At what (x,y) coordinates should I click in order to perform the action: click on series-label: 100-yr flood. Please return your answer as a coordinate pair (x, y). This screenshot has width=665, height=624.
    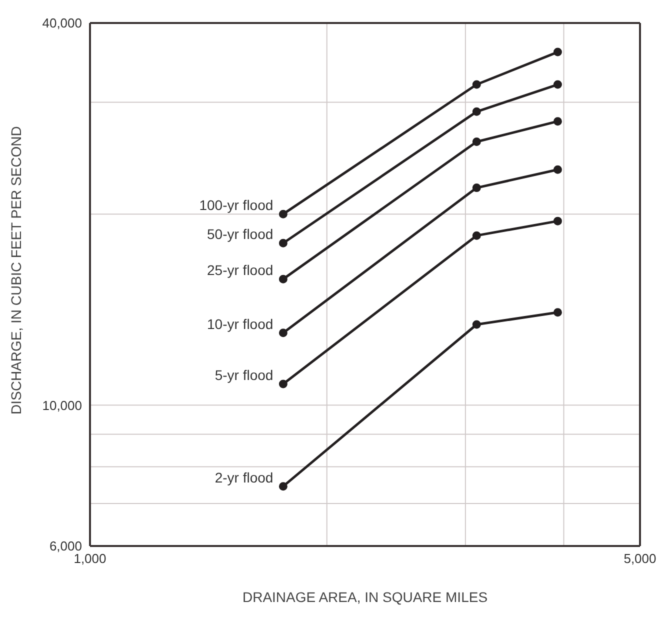
    Looking at the image, I should click on (236, 205).